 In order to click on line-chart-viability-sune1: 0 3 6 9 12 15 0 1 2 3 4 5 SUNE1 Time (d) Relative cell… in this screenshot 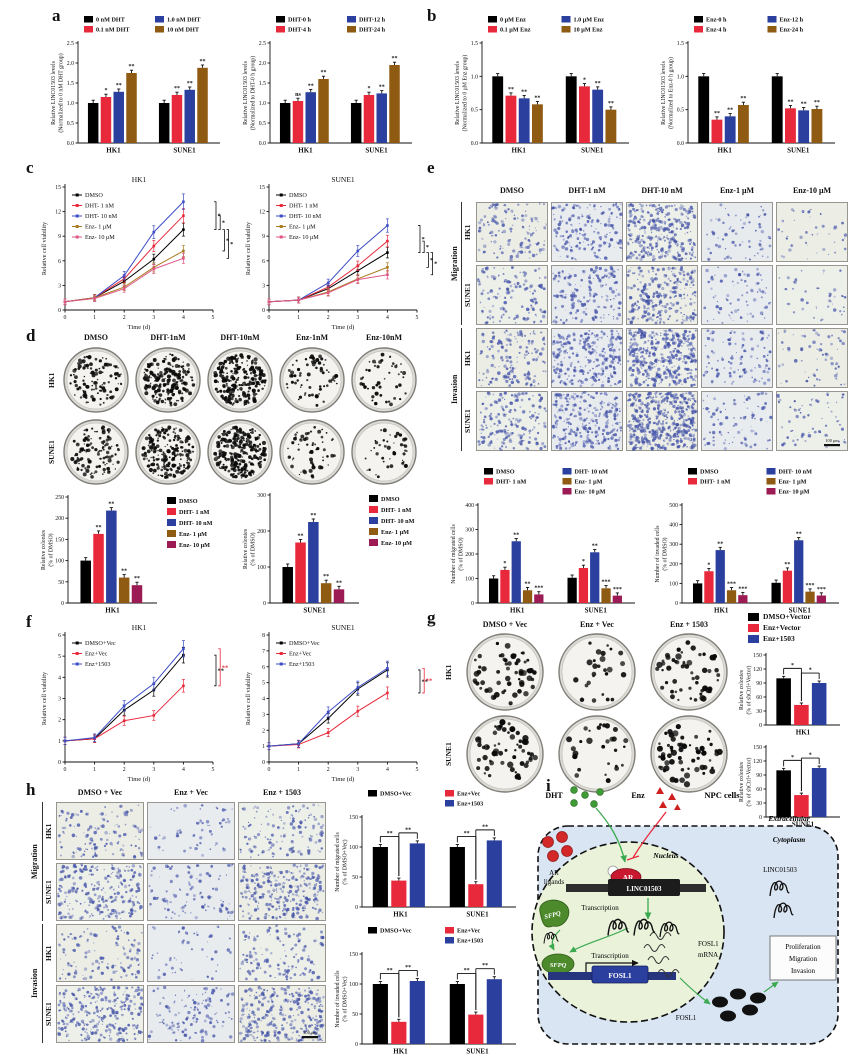, I will do `click(339, 255)`.